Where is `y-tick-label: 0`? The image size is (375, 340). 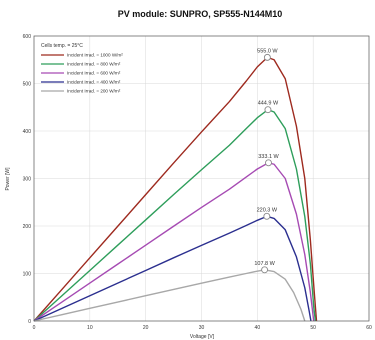
y-tick-label: 0 is located at coordinates (29, 322).